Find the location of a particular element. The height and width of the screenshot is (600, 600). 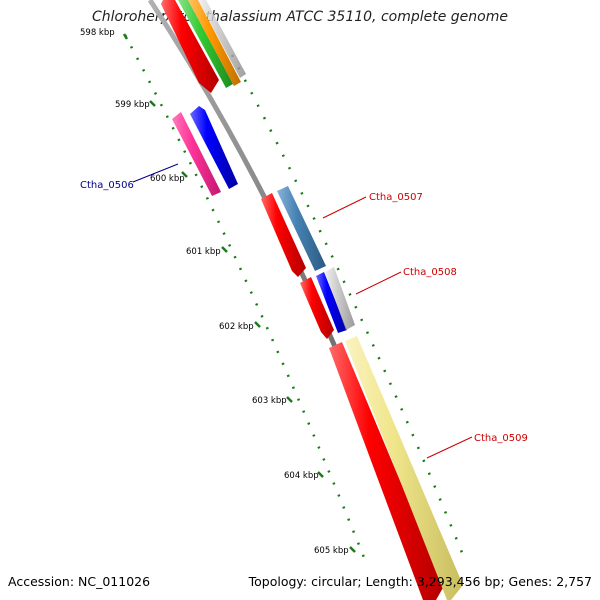

gene-label-ctha-0507: Ctha_0507 is located at coordinates (396, 197).